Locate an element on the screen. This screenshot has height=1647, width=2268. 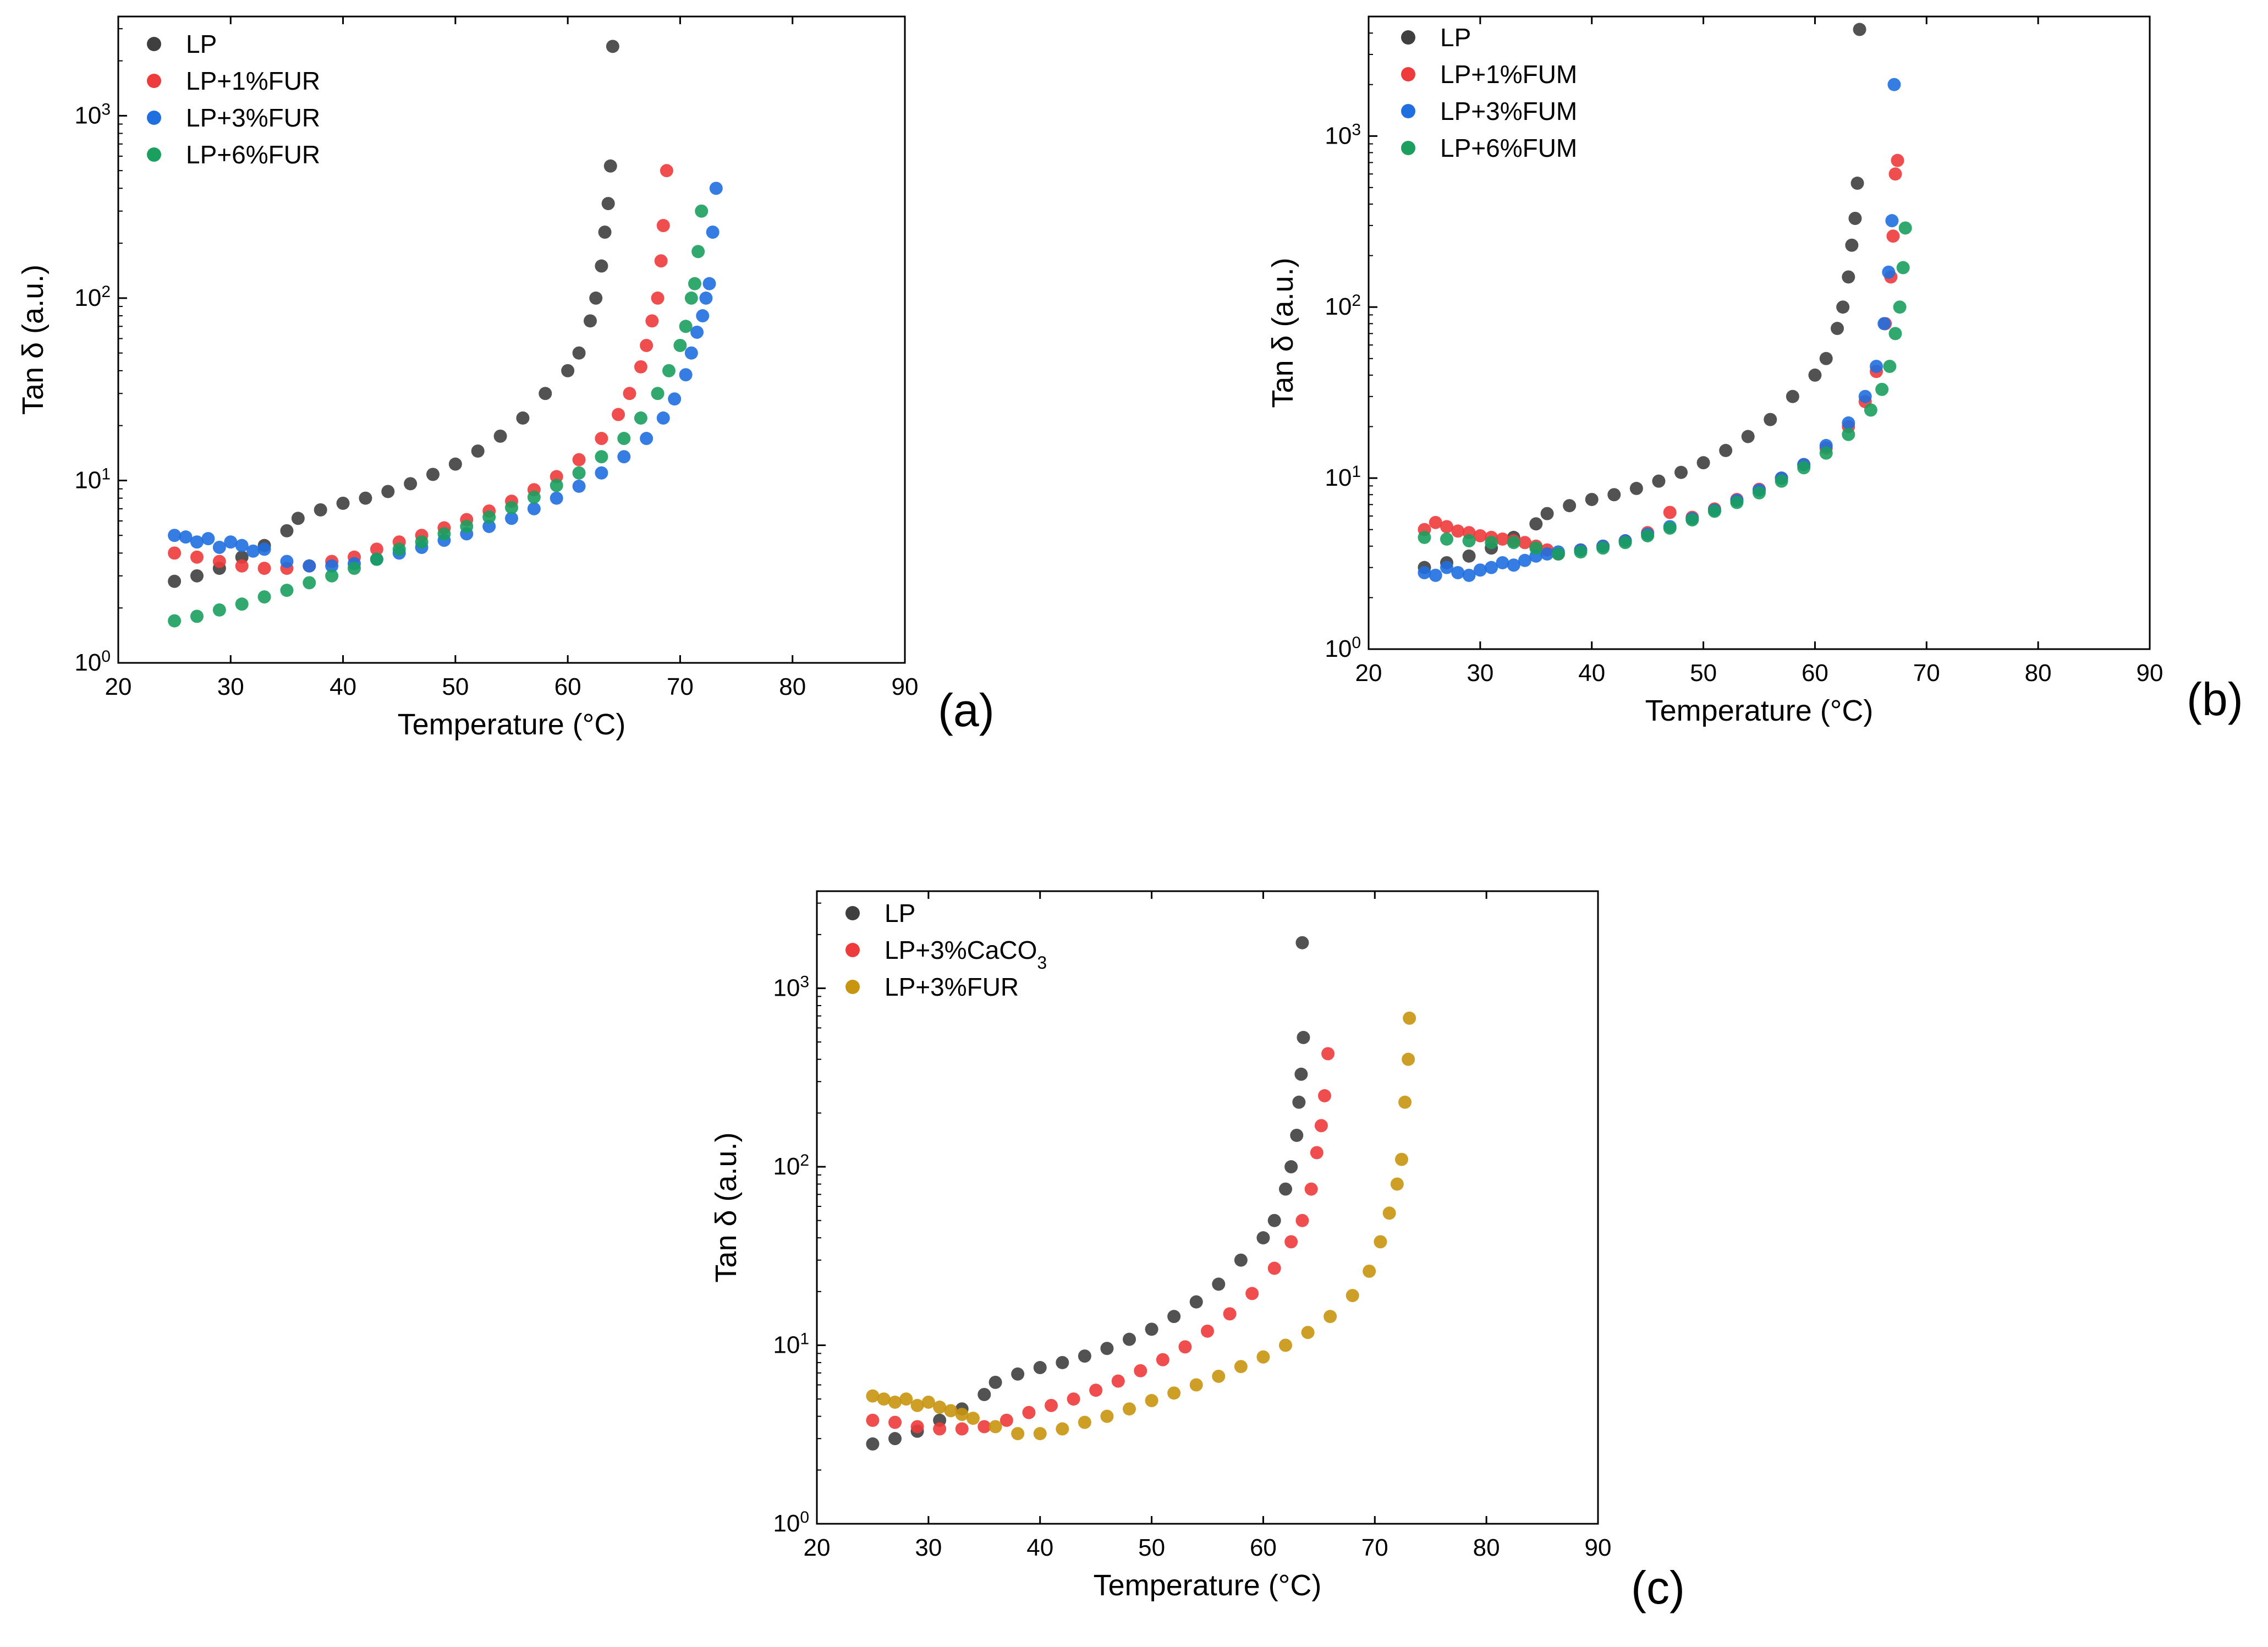
y-tick-label: 10⁰ is located at coordinates (791, 1523).